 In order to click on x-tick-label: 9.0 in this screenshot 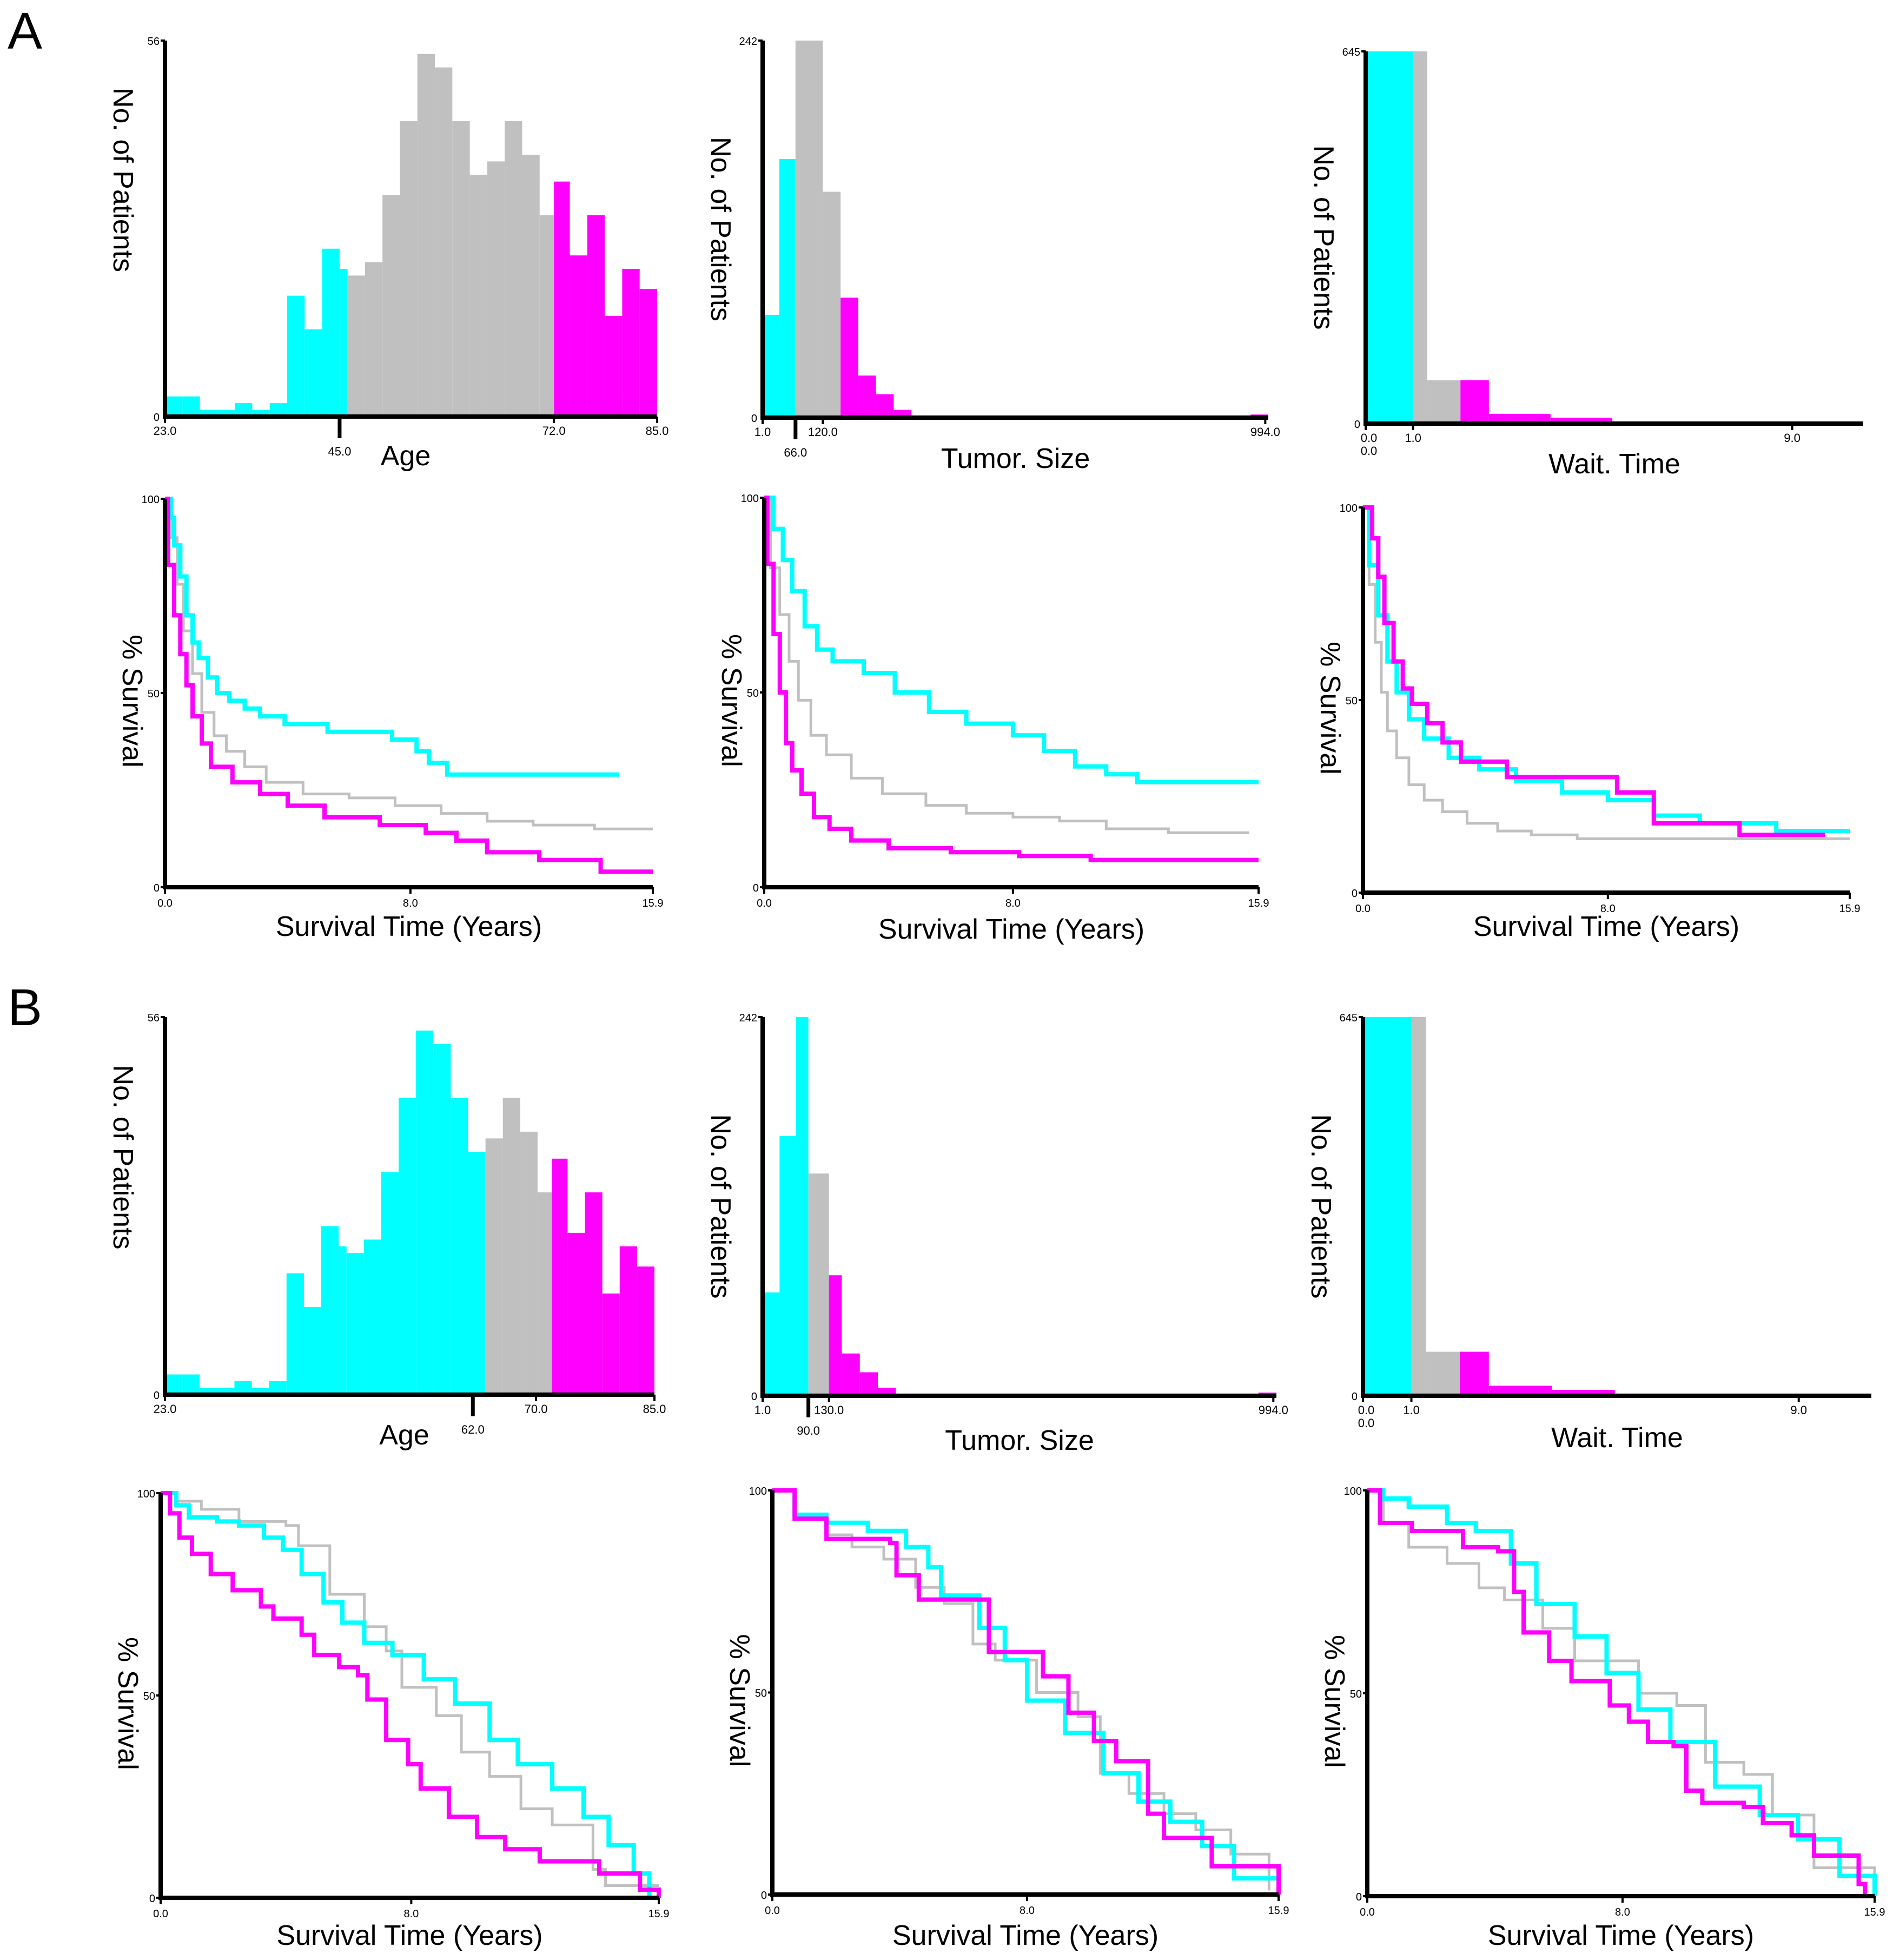, I will do `click(1792, 438)`.